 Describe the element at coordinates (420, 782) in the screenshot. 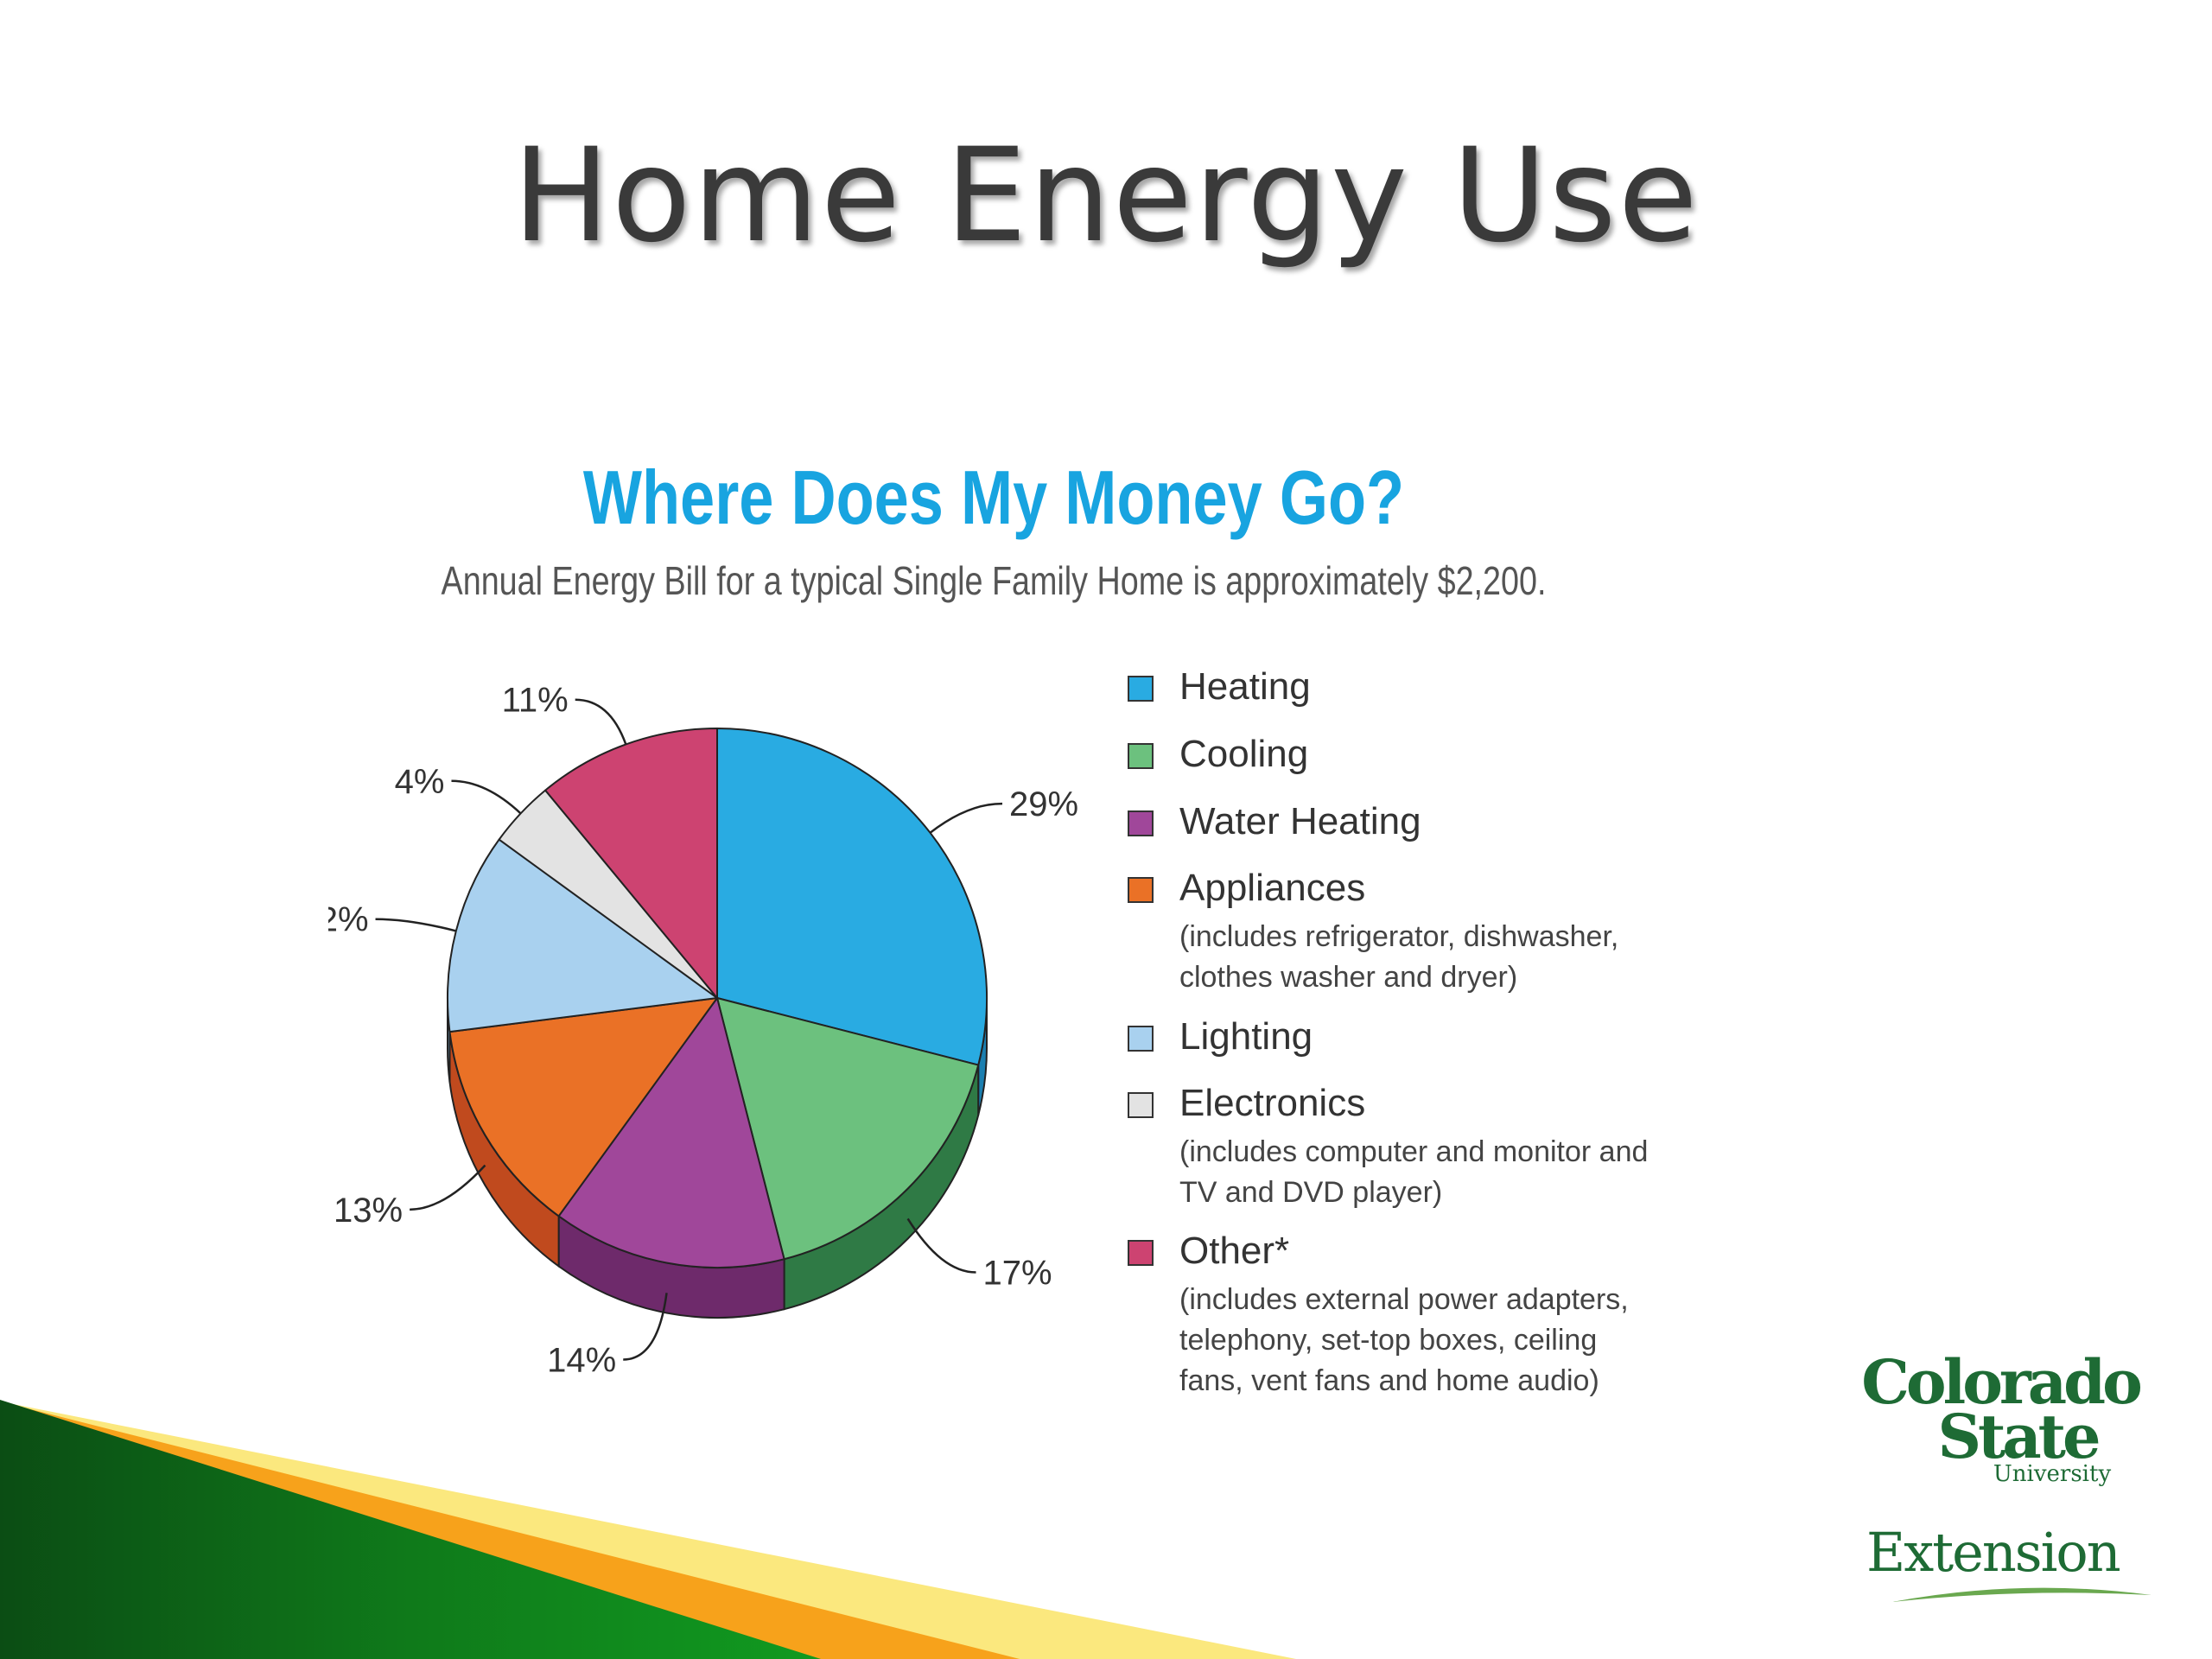

I see `pie-label-electronics: 4%` at that location.